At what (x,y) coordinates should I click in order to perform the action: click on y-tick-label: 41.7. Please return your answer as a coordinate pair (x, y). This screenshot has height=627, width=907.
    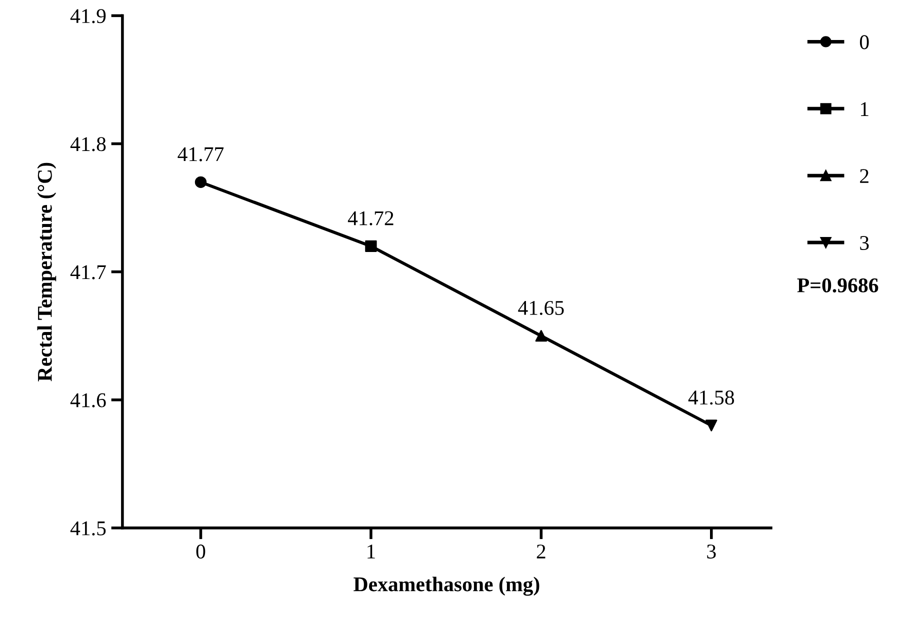
    Looking at the image, I should click on (88, 272).